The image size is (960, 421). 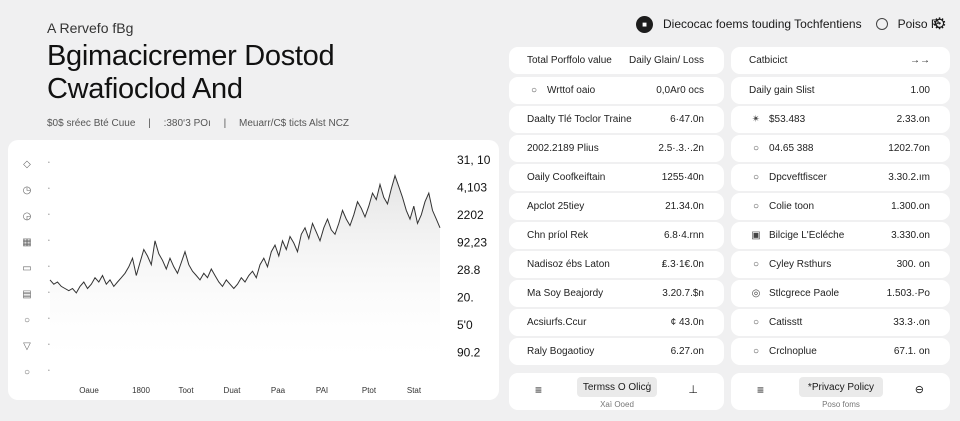 What do you see at coordinates (840, 351) in the screenshot?
I see `gain-row: ○ Crclnoplue 67.1. on` at bounding box center [840, 351].